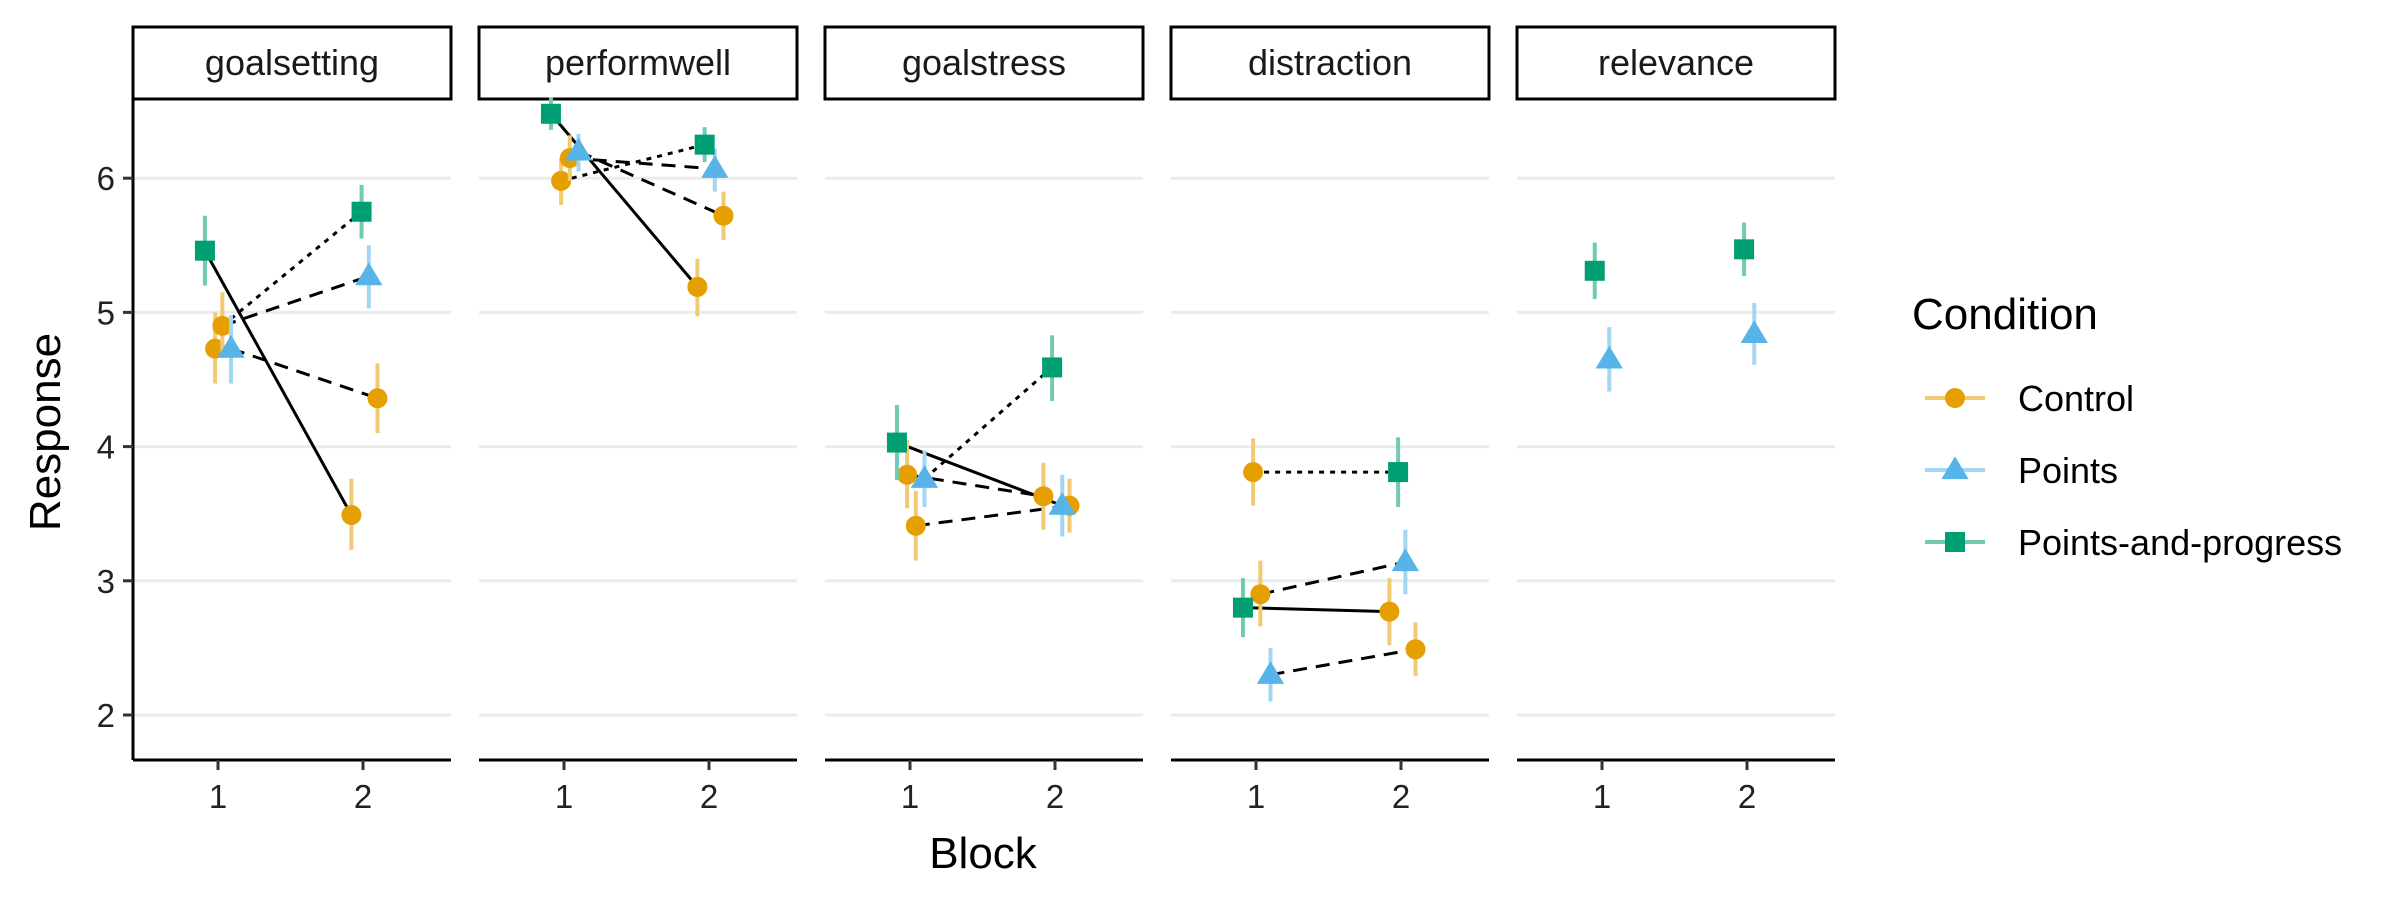 The image size is (2400, 900). I want to click on y-tick-label: 6, so click(106, 178).